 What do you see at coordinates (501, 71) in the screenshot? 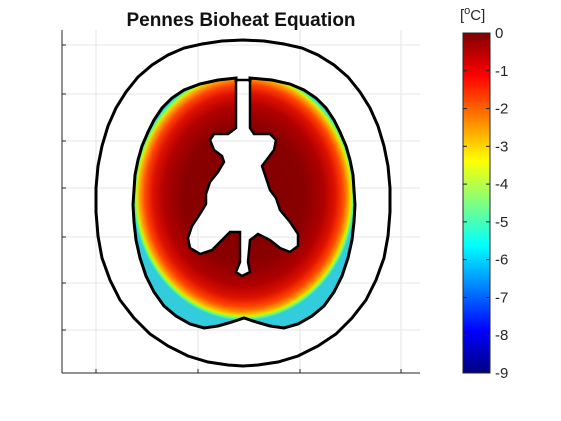
I see `colorbar-tick-label: -1` at bounding box center [501, 71].